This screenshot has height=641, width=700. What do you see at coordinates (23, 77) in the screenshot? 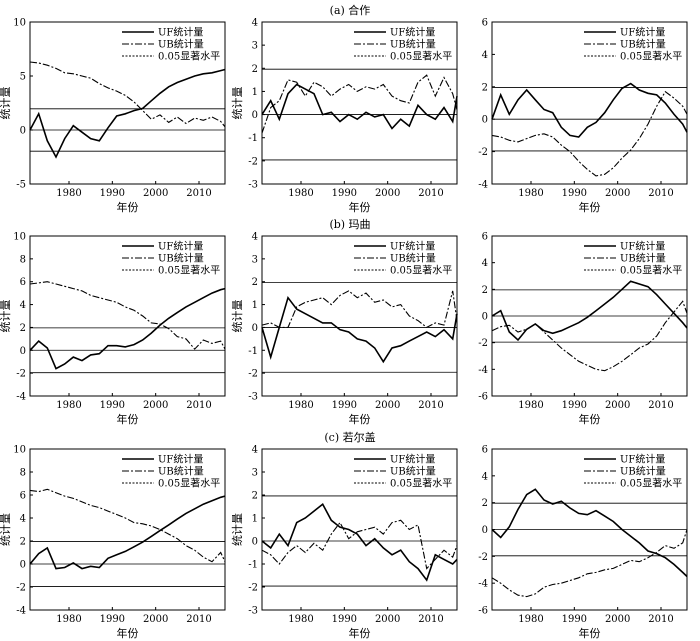
I see `y-tick-label: 5` at bounding box center [23, 77].